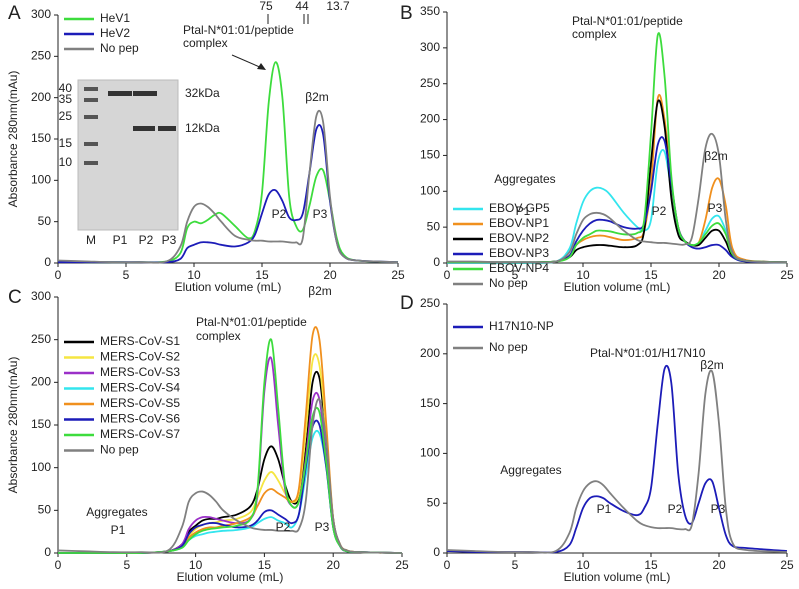 The height and width of the screenshot is (589, 799). Describe the element at coordinates (521, 326) in the screenshot. I see `legend-label: H17N10-NP` at that location.